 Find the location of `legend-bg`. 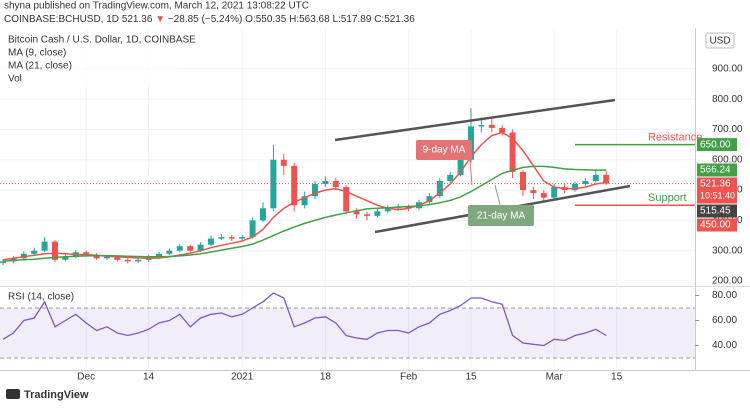

legend-bg is located at coordinates (90, 59).